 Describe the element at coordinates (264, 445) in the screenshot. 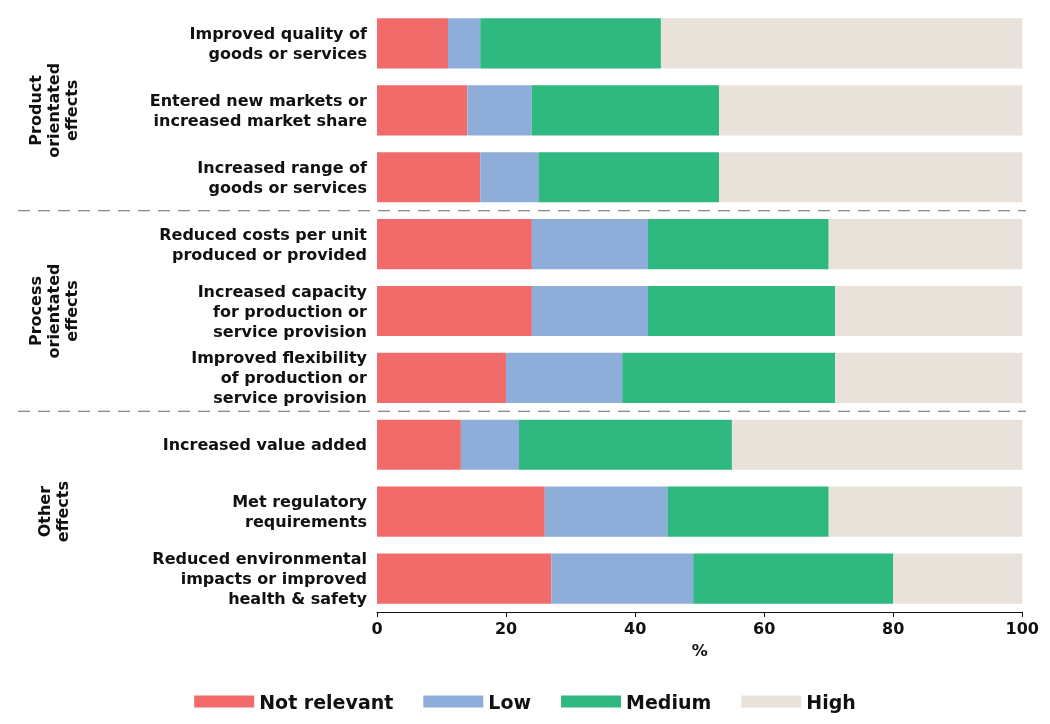

I see `y-tick-label: Increased value added` at that location.